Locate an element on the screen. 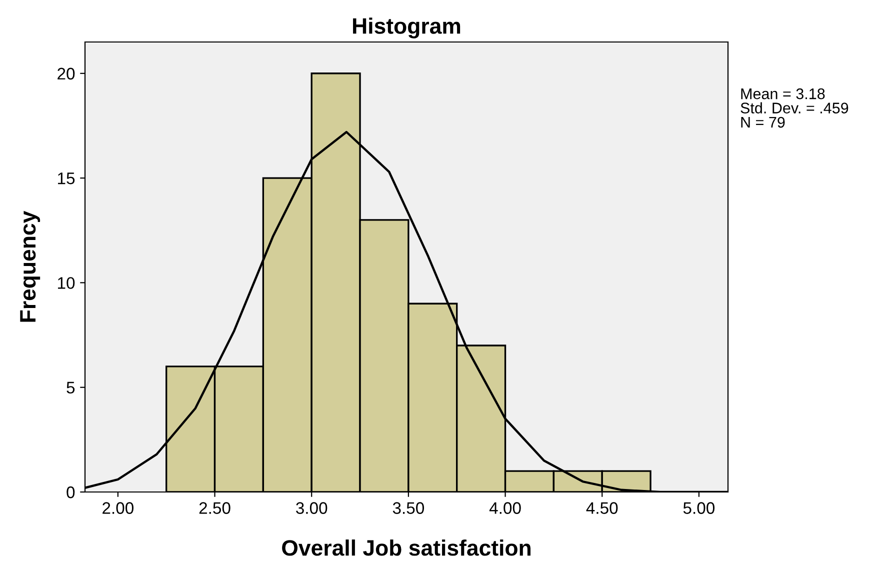  x-axis-title: Overall Job satisfaction is located at coordinates (406, 547).